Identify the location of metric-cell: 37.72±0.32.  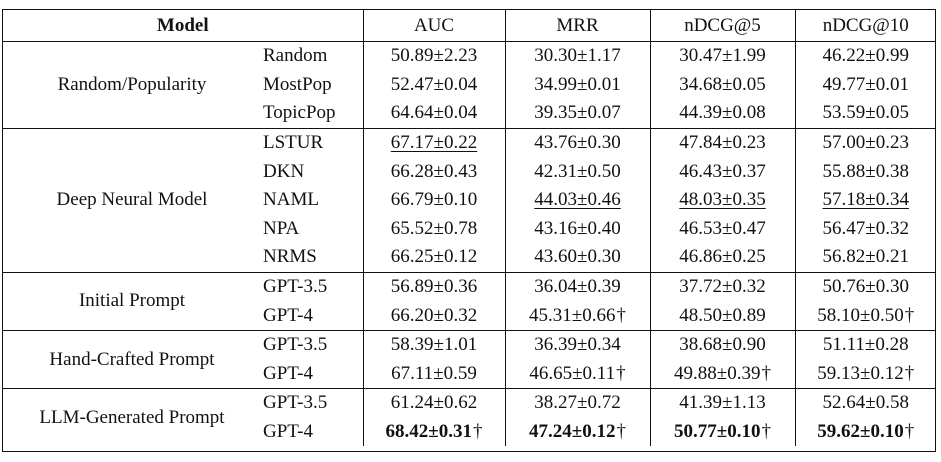
(722, 287).